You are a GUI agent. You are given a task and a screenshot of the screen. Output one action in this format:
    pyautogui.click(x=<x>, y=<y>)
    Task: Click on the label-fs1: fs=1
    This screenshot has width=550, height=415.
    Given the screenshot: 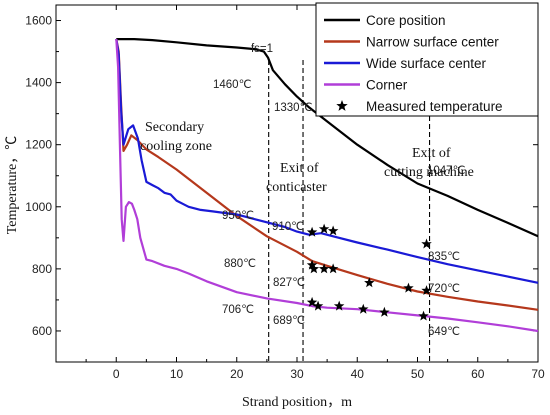 What is the action you would take?
    pyautogui.click(x=262, y=49)
    